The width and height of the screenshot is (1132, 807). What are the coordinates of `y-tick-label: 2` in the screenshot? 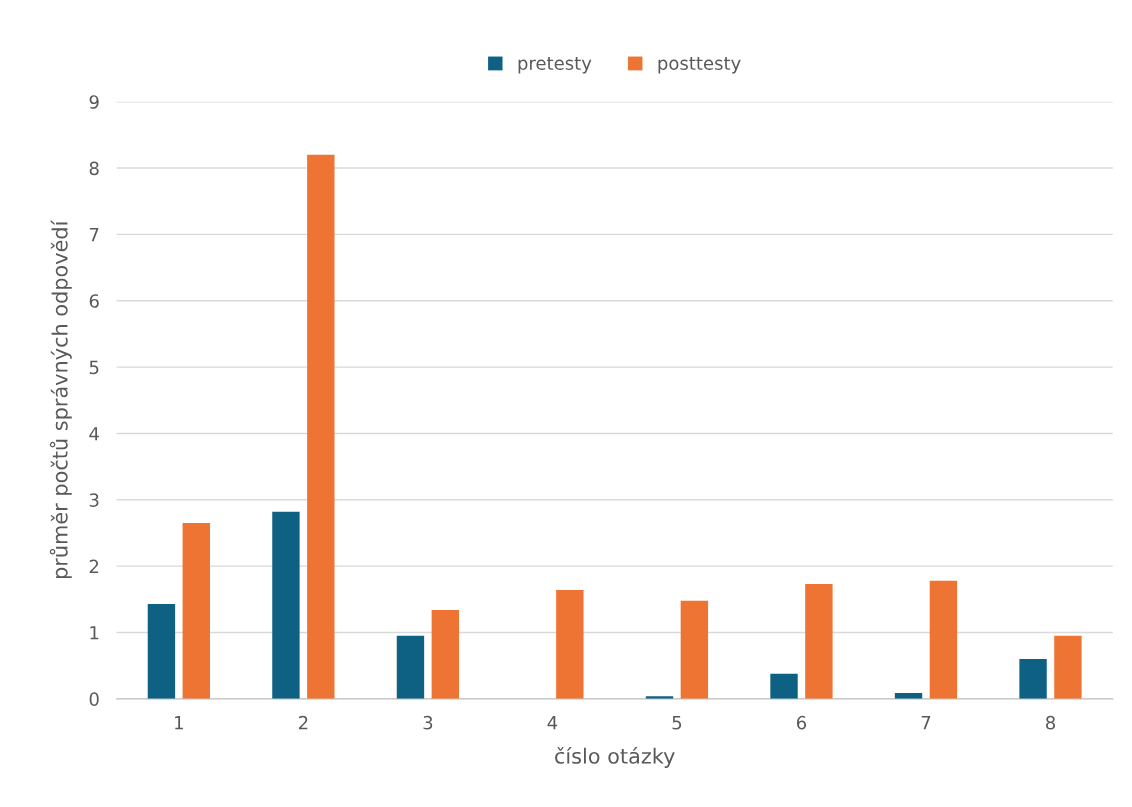 It's located at (94, 566).